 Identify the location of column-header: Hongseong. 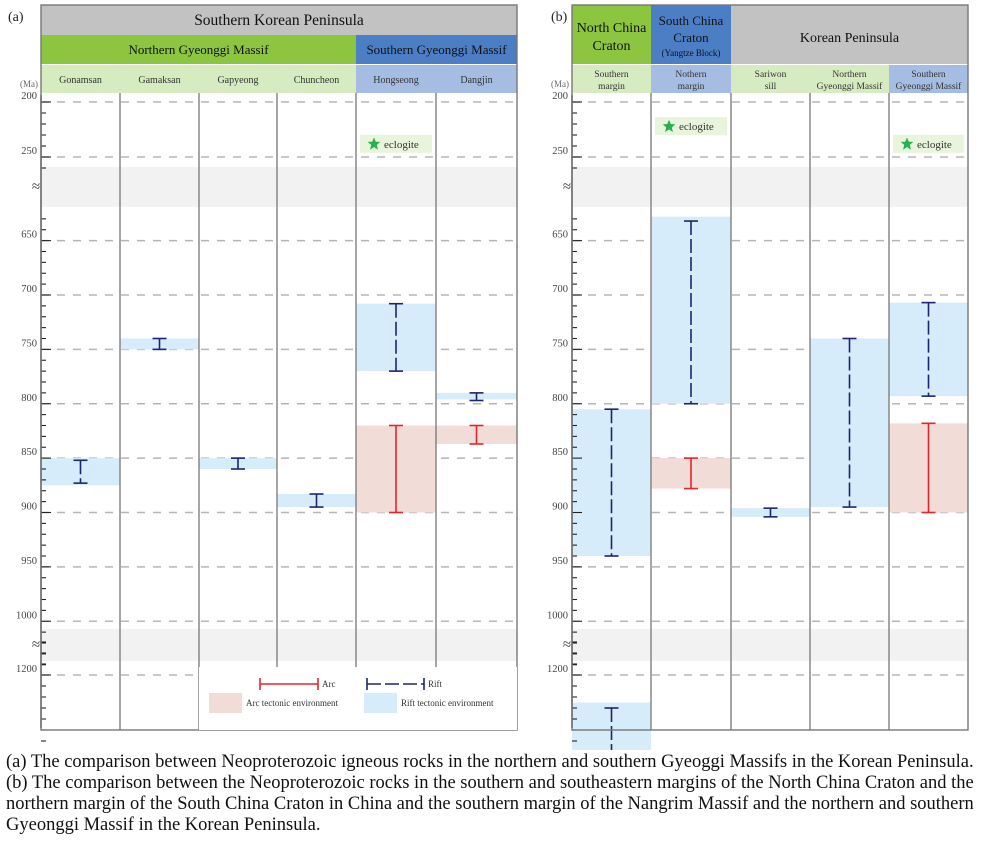
(396, 80).